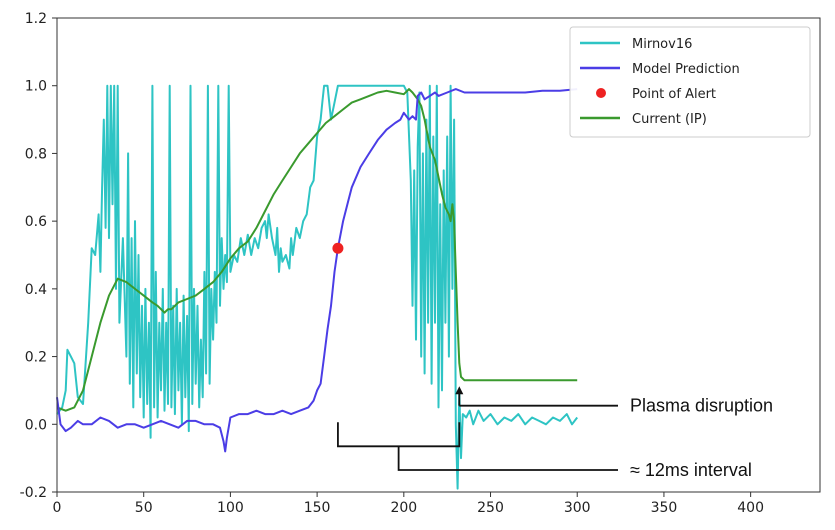 The width and height of the screenshot is (835, 530). I want to click on y-tick-label: 0.6, so click(36, 222).